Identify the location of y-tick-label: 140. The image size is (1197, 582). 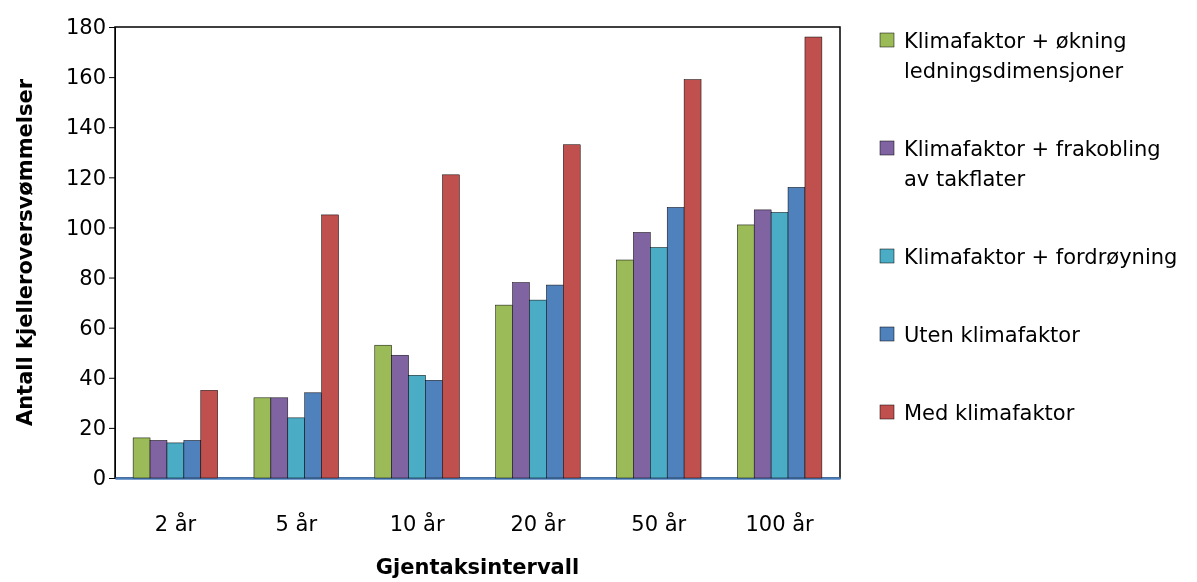
(85, 127).